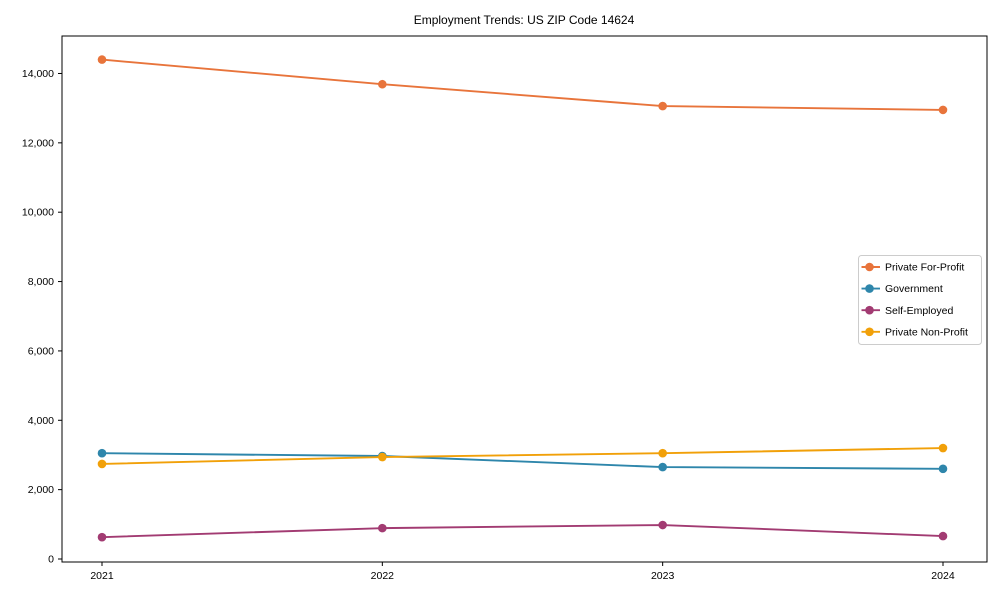 This screenshot has height=600, width=1000. What do you see at coordinates (102, 576) in the screenshot?
I see `x-tick-label: 2021` at bounding box center [102, 576].